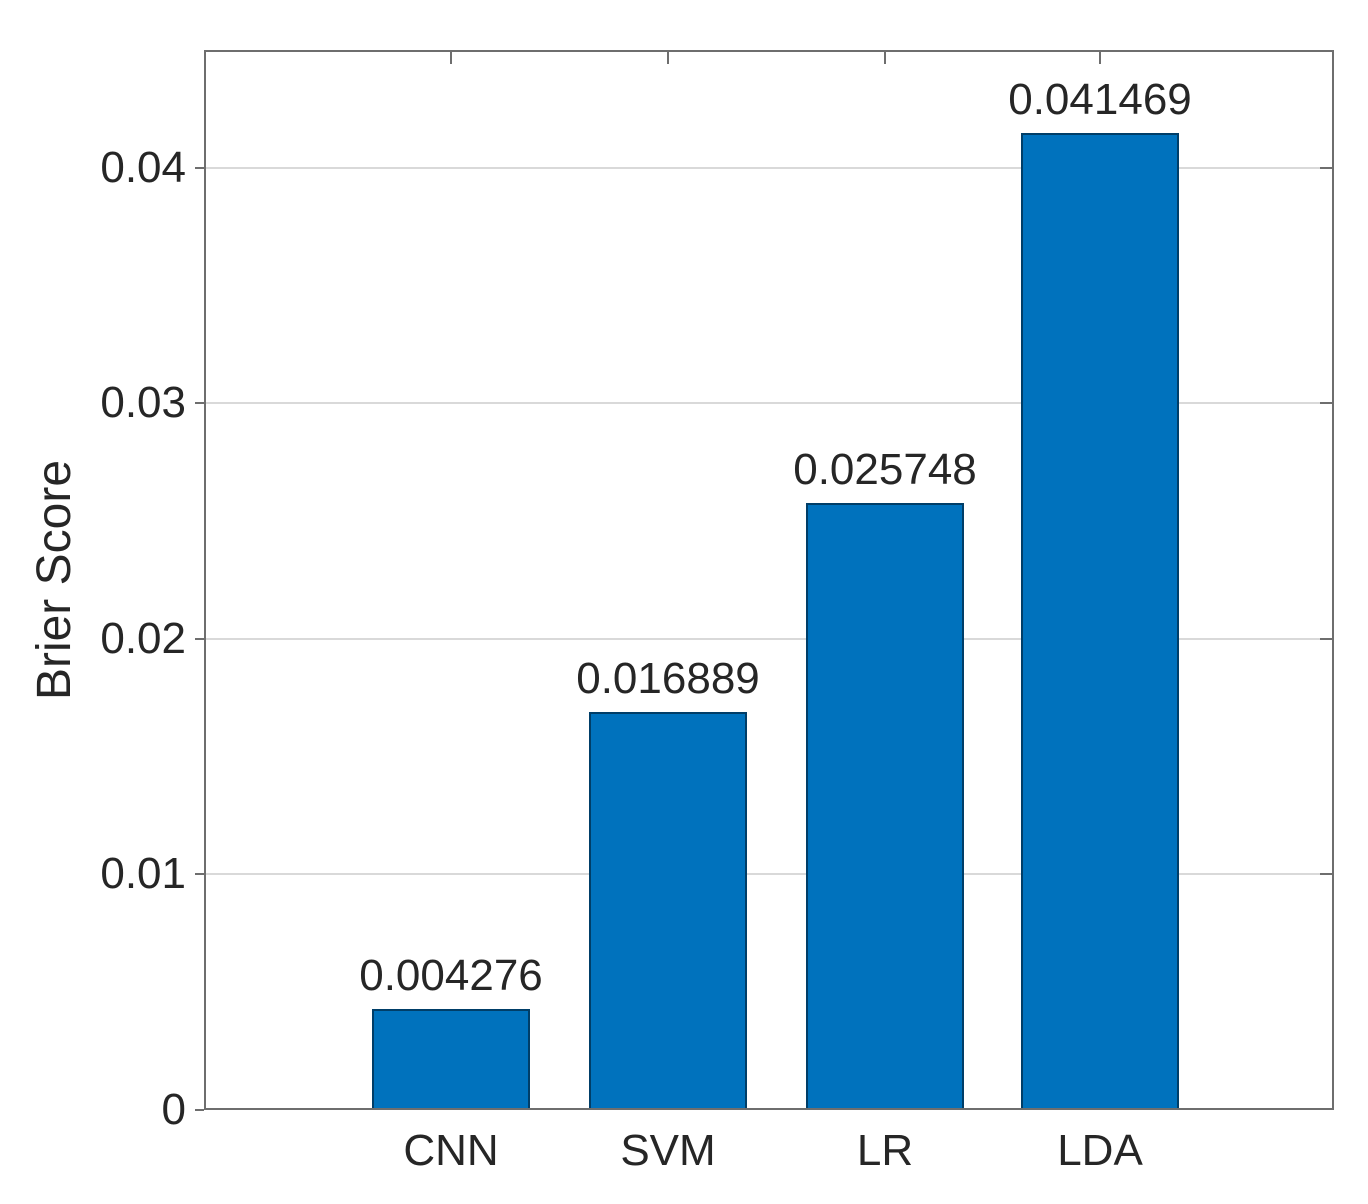 This screenshot has height=1204, width=1368. I want to click on gridline-y-0.01, so click(769, 874).